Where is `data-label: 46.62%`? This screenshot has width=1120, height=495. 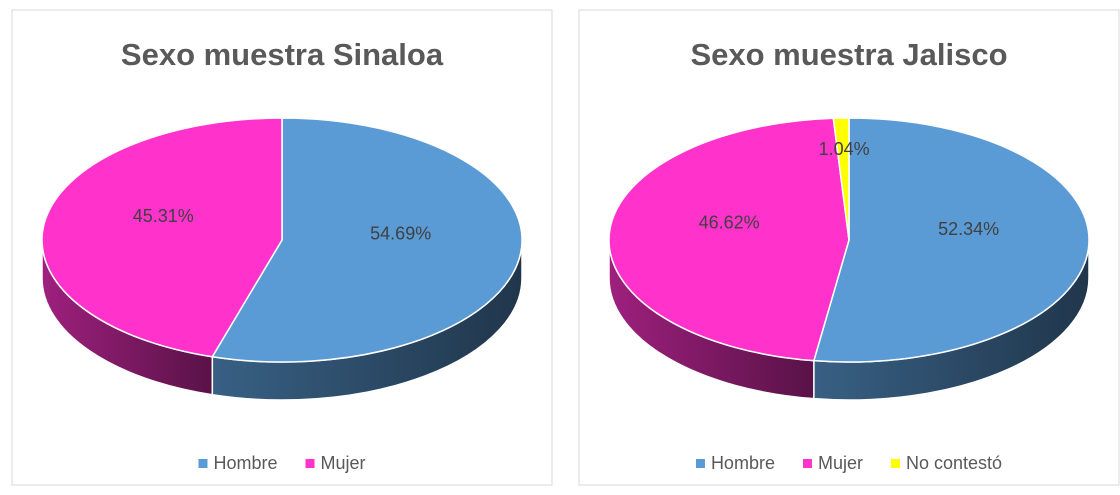
data-label: 46.62% is located at coordinates (729, 222).